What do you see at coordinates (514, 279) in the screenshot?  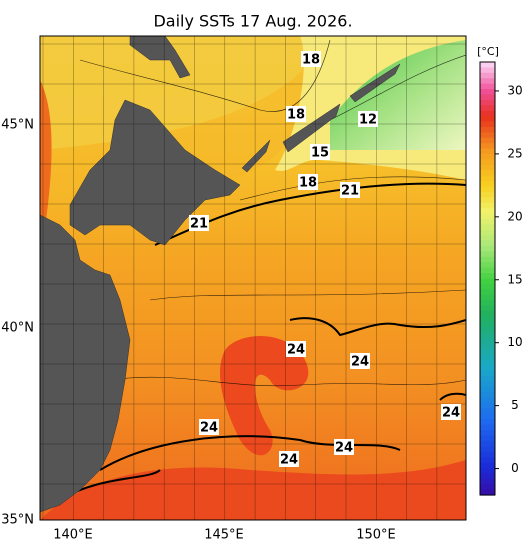 I see `colorbar-tick-label: 15` at bounding box center [514, 279].